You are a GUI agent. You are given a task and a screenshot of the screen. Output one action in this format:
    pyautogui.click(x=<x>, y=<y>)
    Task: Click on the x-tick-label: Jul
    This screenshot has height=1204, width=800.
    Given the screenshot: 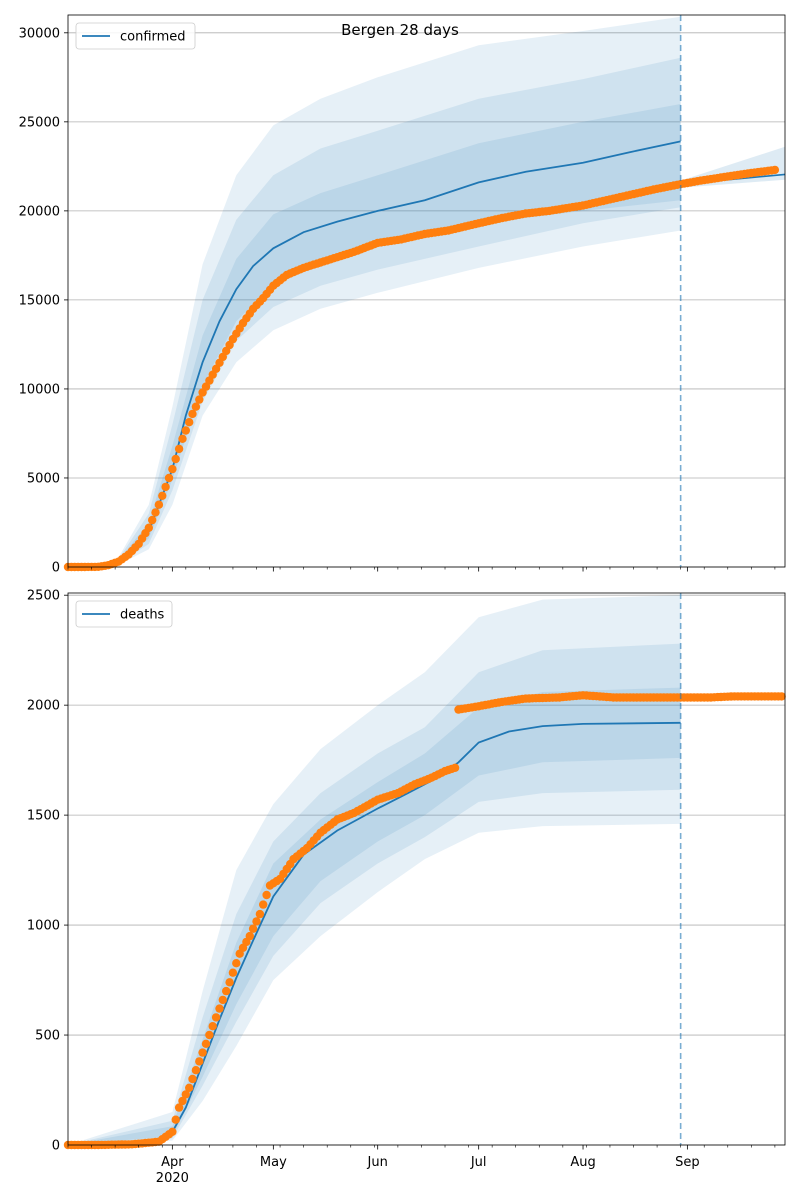 What is the action you would take?
    pyautogui.click(x=478, y=1162)
    